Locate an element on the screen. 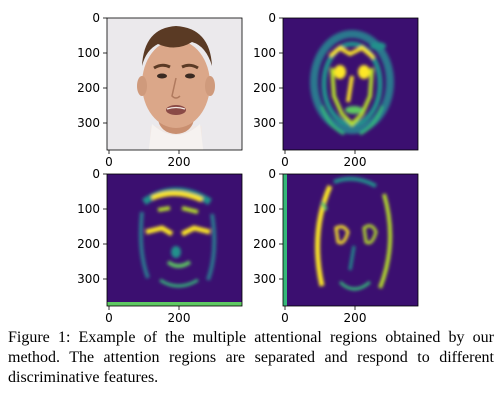  attention-axes-1: 0 100 200 300 0 200 is located at coordinates (336, 90).